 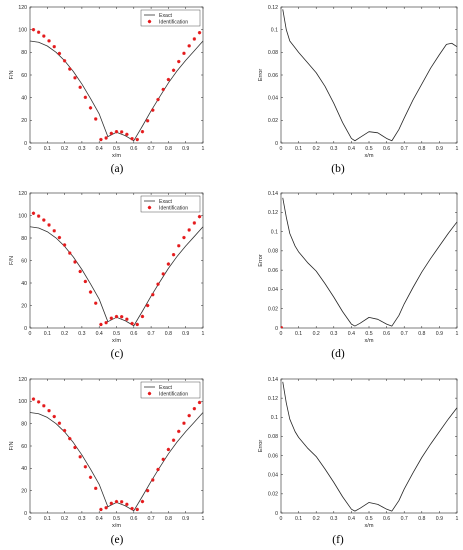 I want to click on legend-label: Exact, so click(x=166, y=388).